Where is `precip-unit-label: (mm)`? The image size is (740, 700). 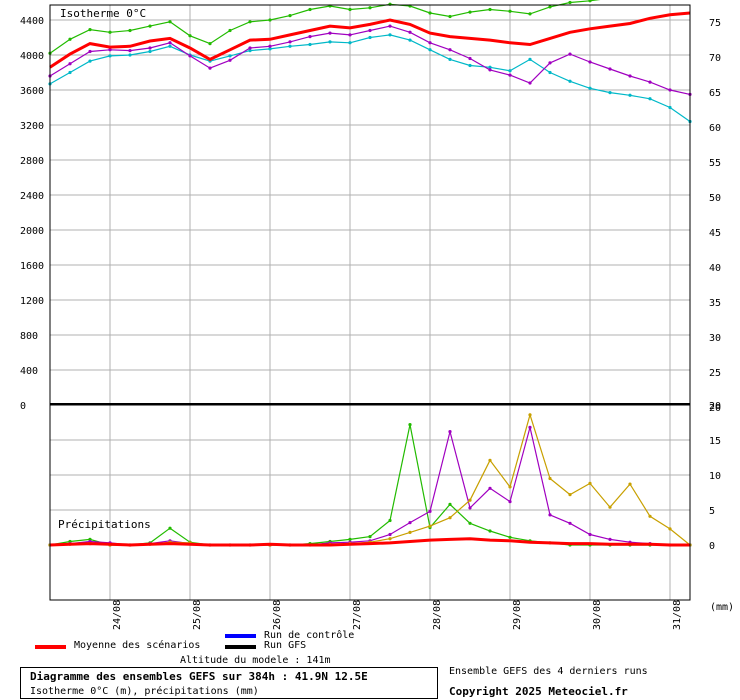
precip-unit-label: (mm) is located at coordinates (722, 607).